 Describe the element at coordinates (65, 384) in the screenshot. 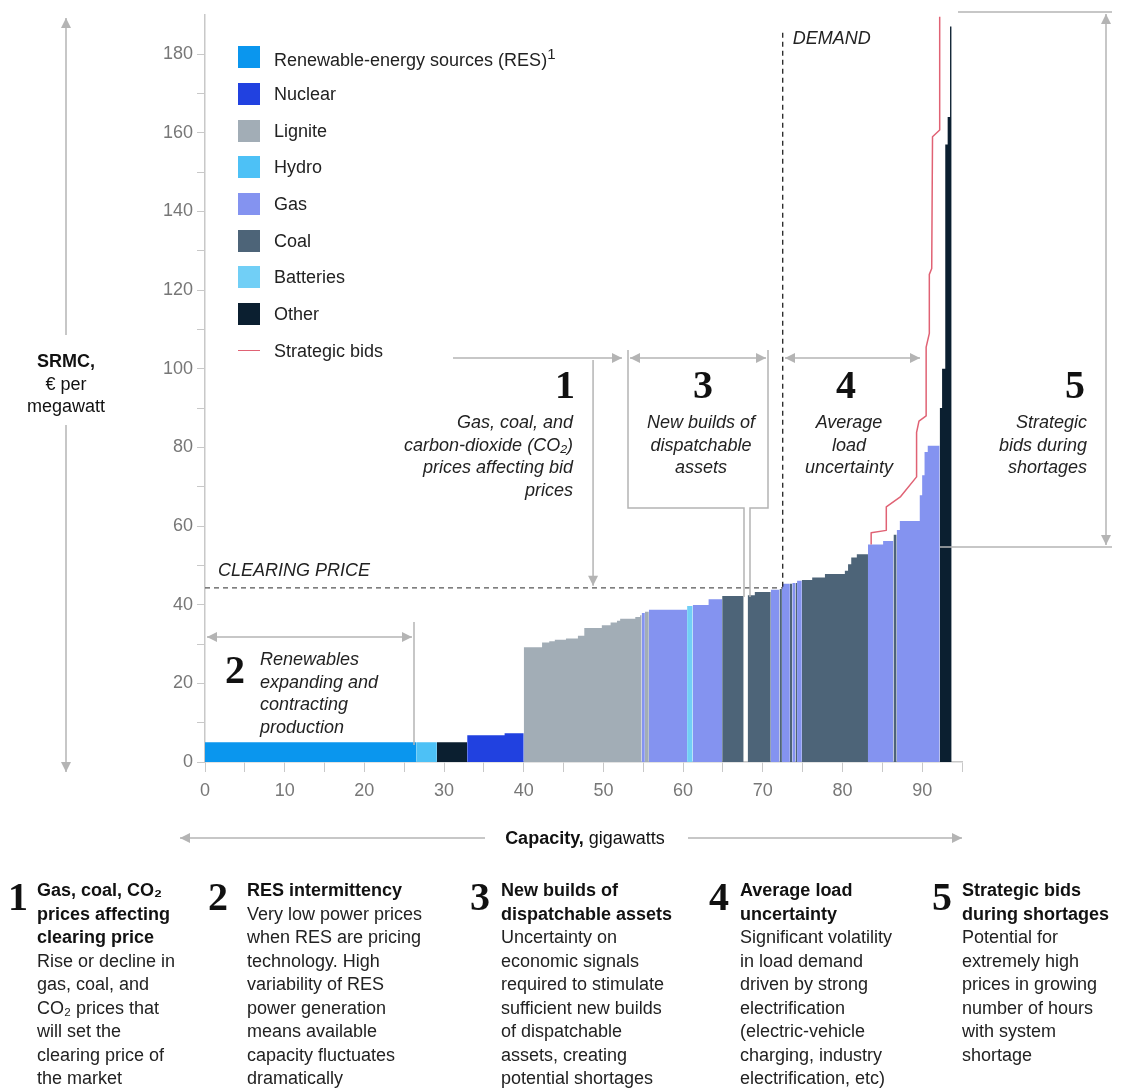

I see `y-axis-title: SRMC, € per megawatt` at that location.